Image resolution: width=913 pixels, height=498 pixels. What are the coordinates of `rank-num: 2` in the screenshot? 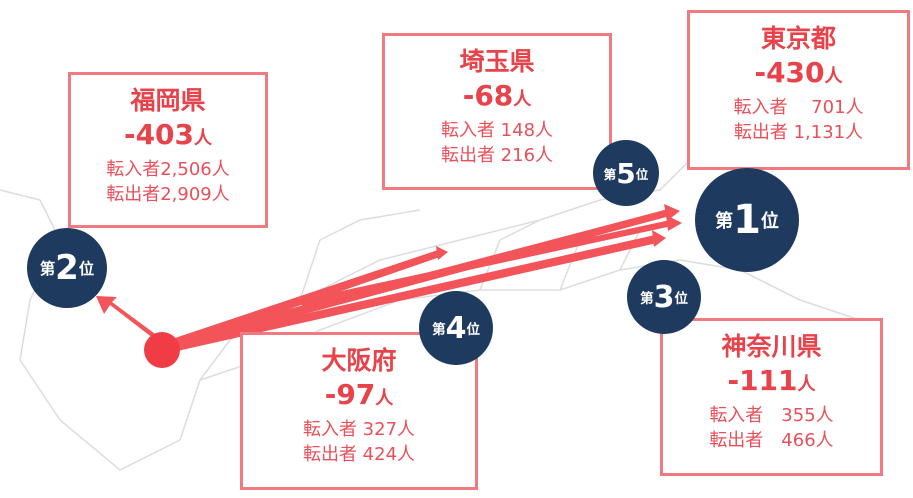 It's located at (67, 268).